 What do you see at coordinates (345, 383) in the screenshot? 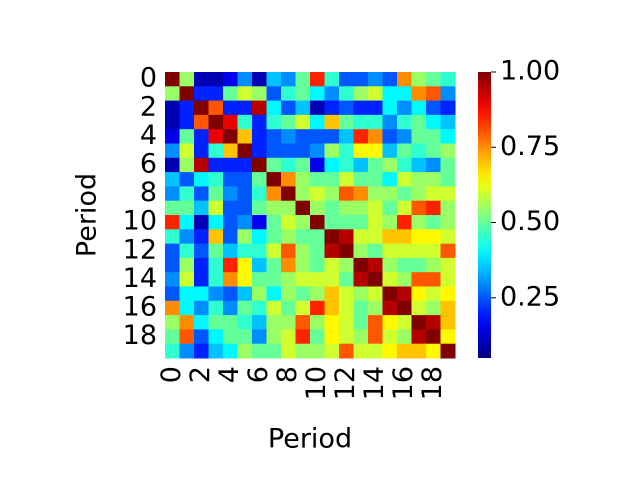
I see `x-tick-label: 12` at bounding box center [345, 383].